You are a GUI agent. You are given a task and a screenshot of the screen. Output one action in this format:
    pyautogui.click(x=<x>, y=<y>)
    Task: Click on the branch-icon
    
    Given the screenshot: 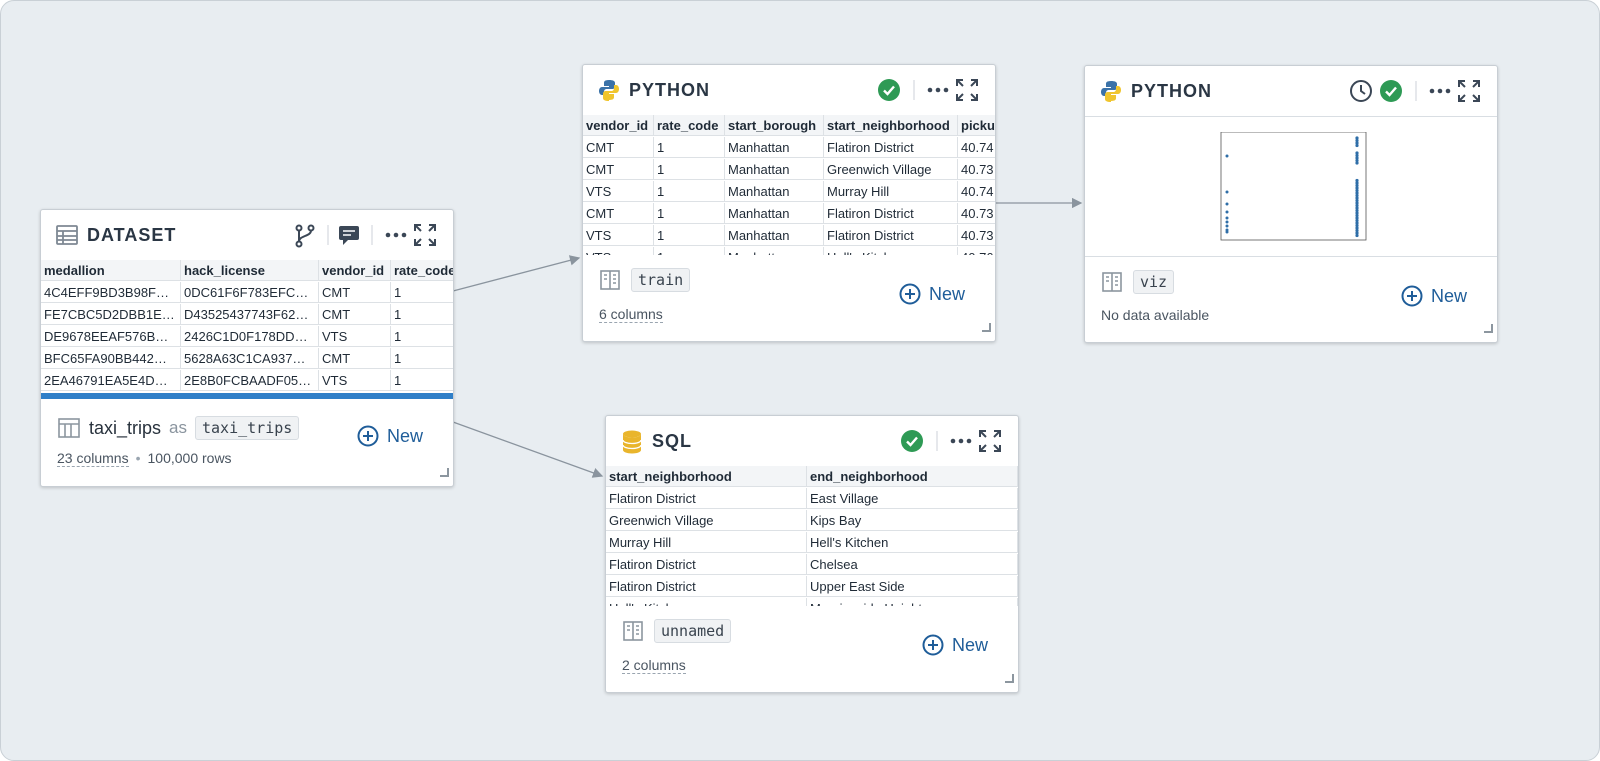 What is the action you would take?
    pyautogui.click(x=305, y=238)
    